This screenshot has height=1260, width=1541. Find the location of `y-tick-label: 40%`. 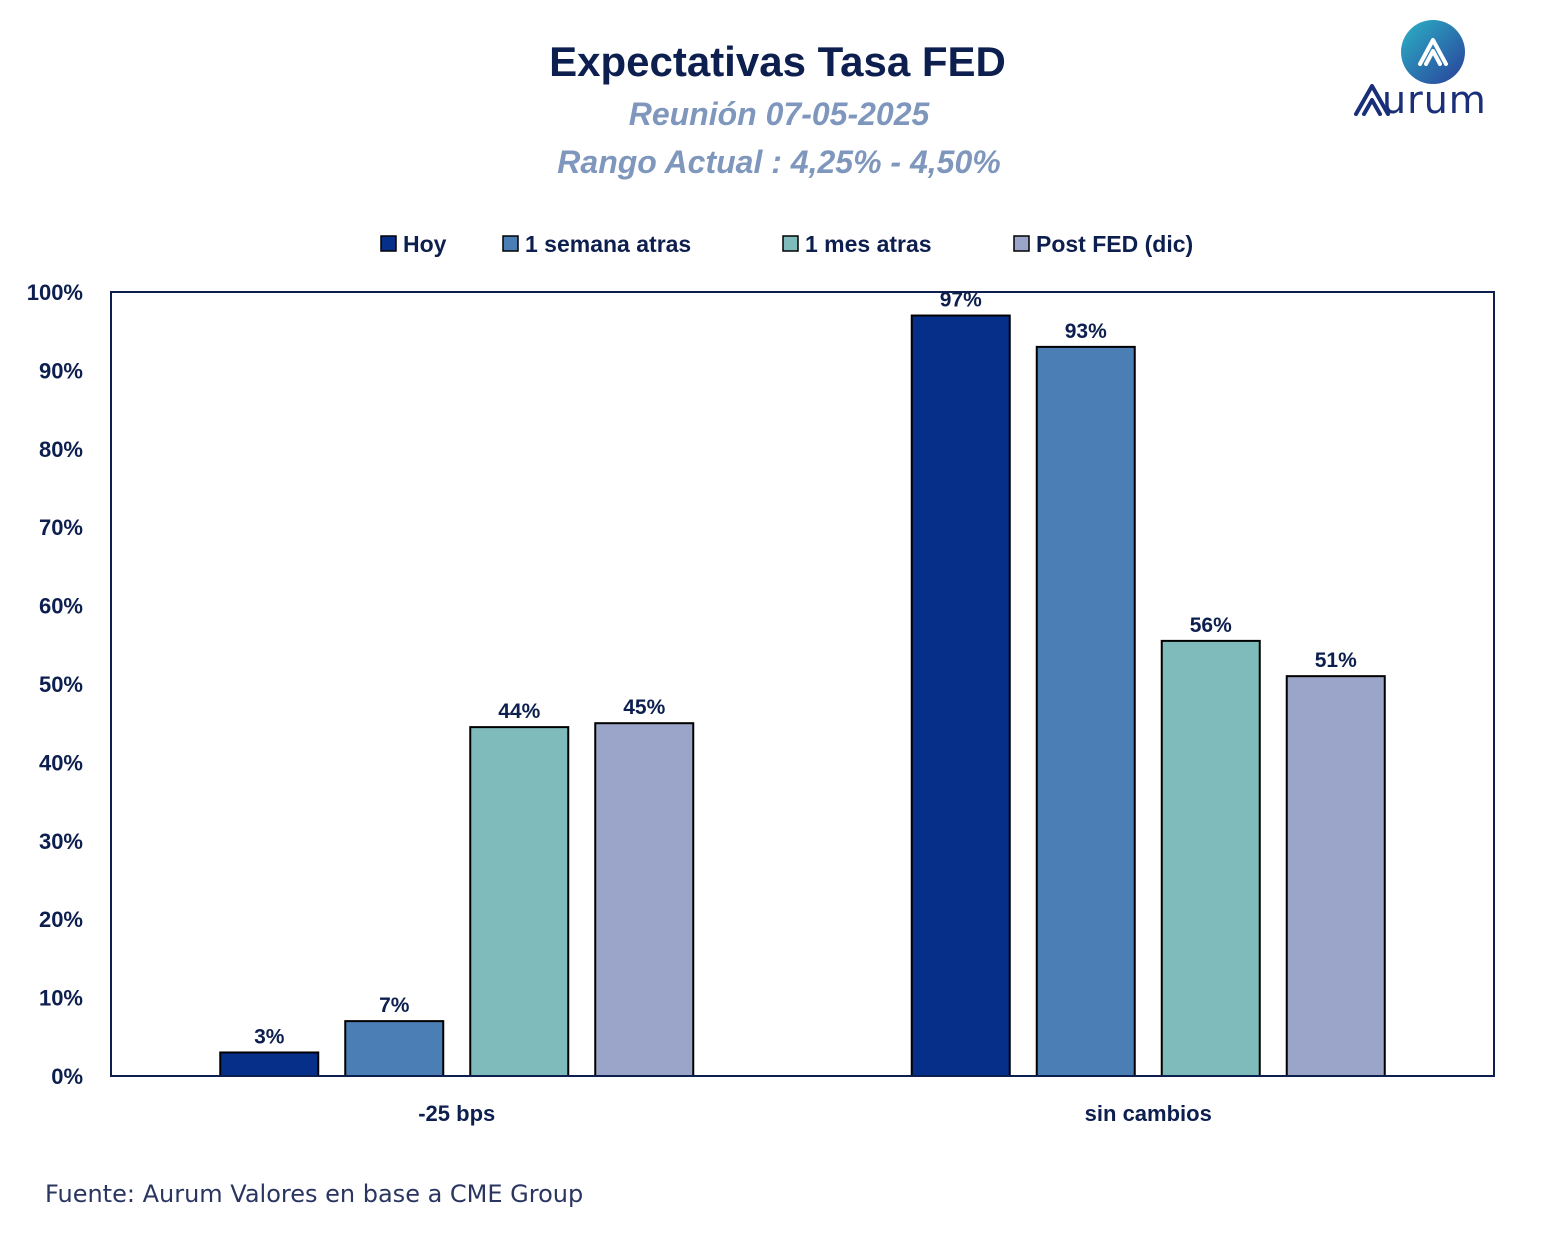

y-tick-label: 40% is located at coordinates (61, 762).